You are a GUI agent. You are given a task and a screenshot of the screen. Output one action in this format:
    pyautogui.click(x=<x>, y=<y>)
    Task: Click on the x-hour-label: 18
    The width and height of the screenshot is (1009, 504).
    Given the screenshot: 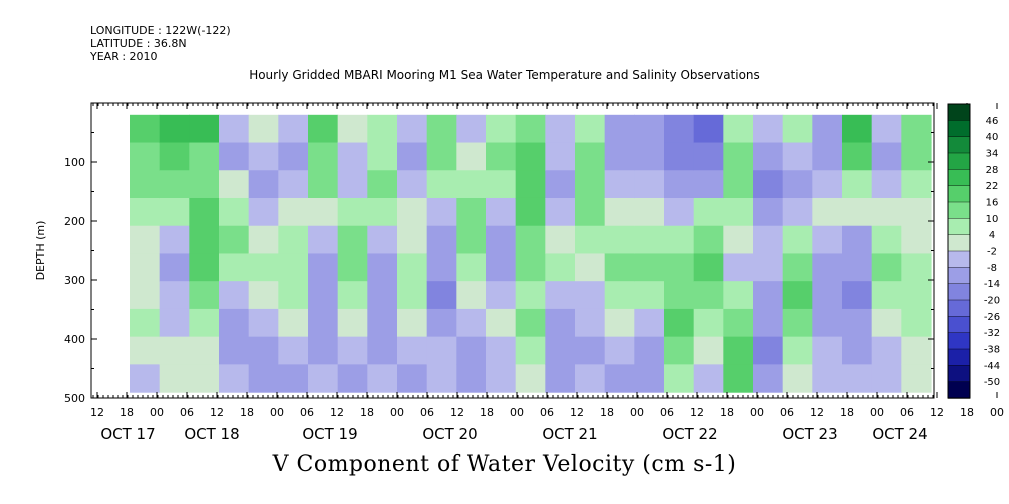 What is the action you would take?
    pyautogui.click(x=487, y=412)
    